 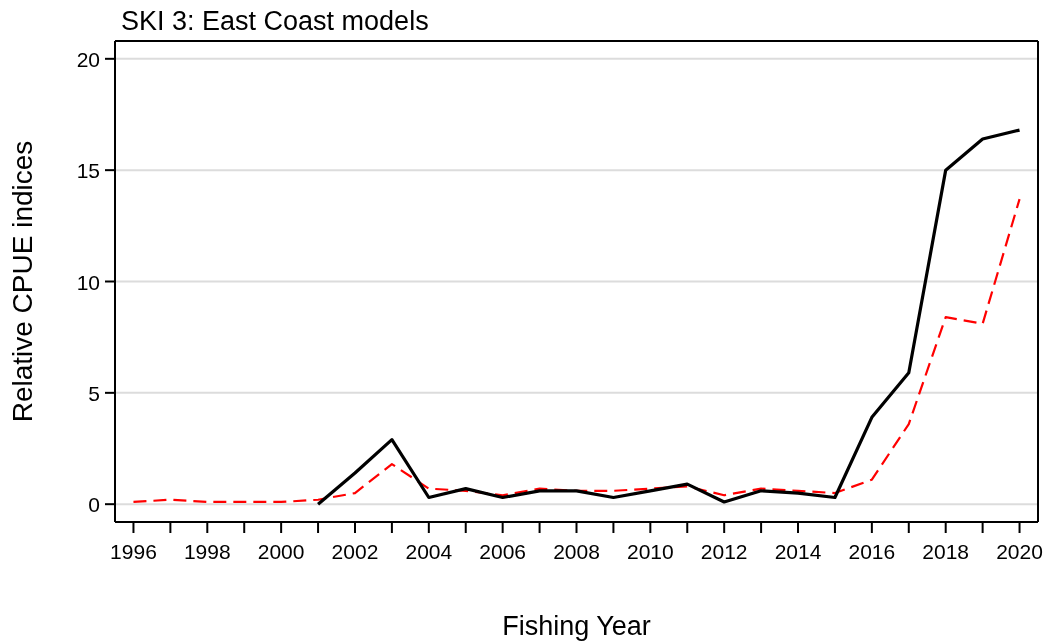 I want to click on x-tick-label: 2014, so click(x=798, y=551).